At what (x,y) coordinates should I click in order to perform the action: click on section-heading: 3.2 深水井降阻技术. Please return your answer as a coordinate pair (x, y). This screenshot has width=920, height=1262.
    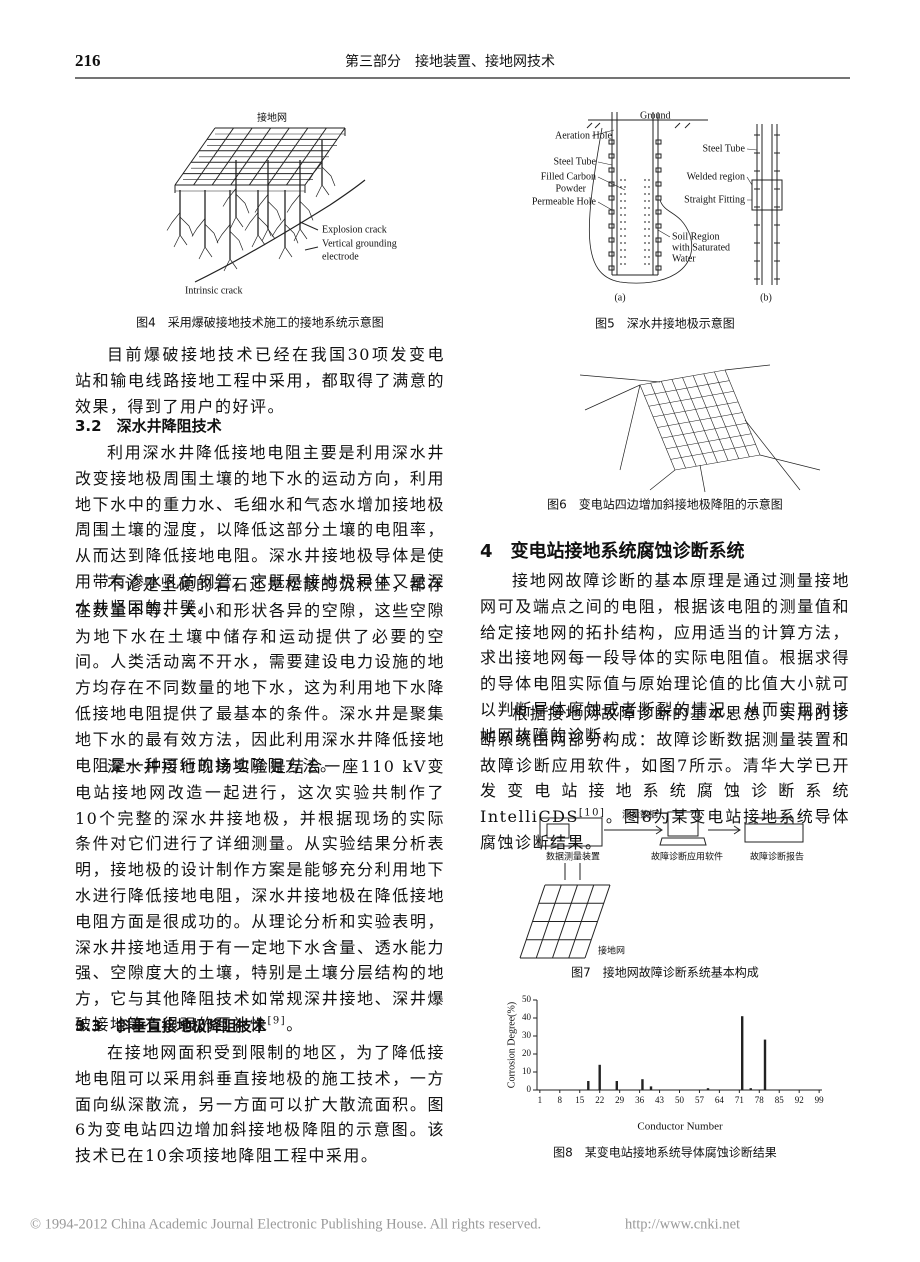
    Looking at the image, I should click on (148, 426).